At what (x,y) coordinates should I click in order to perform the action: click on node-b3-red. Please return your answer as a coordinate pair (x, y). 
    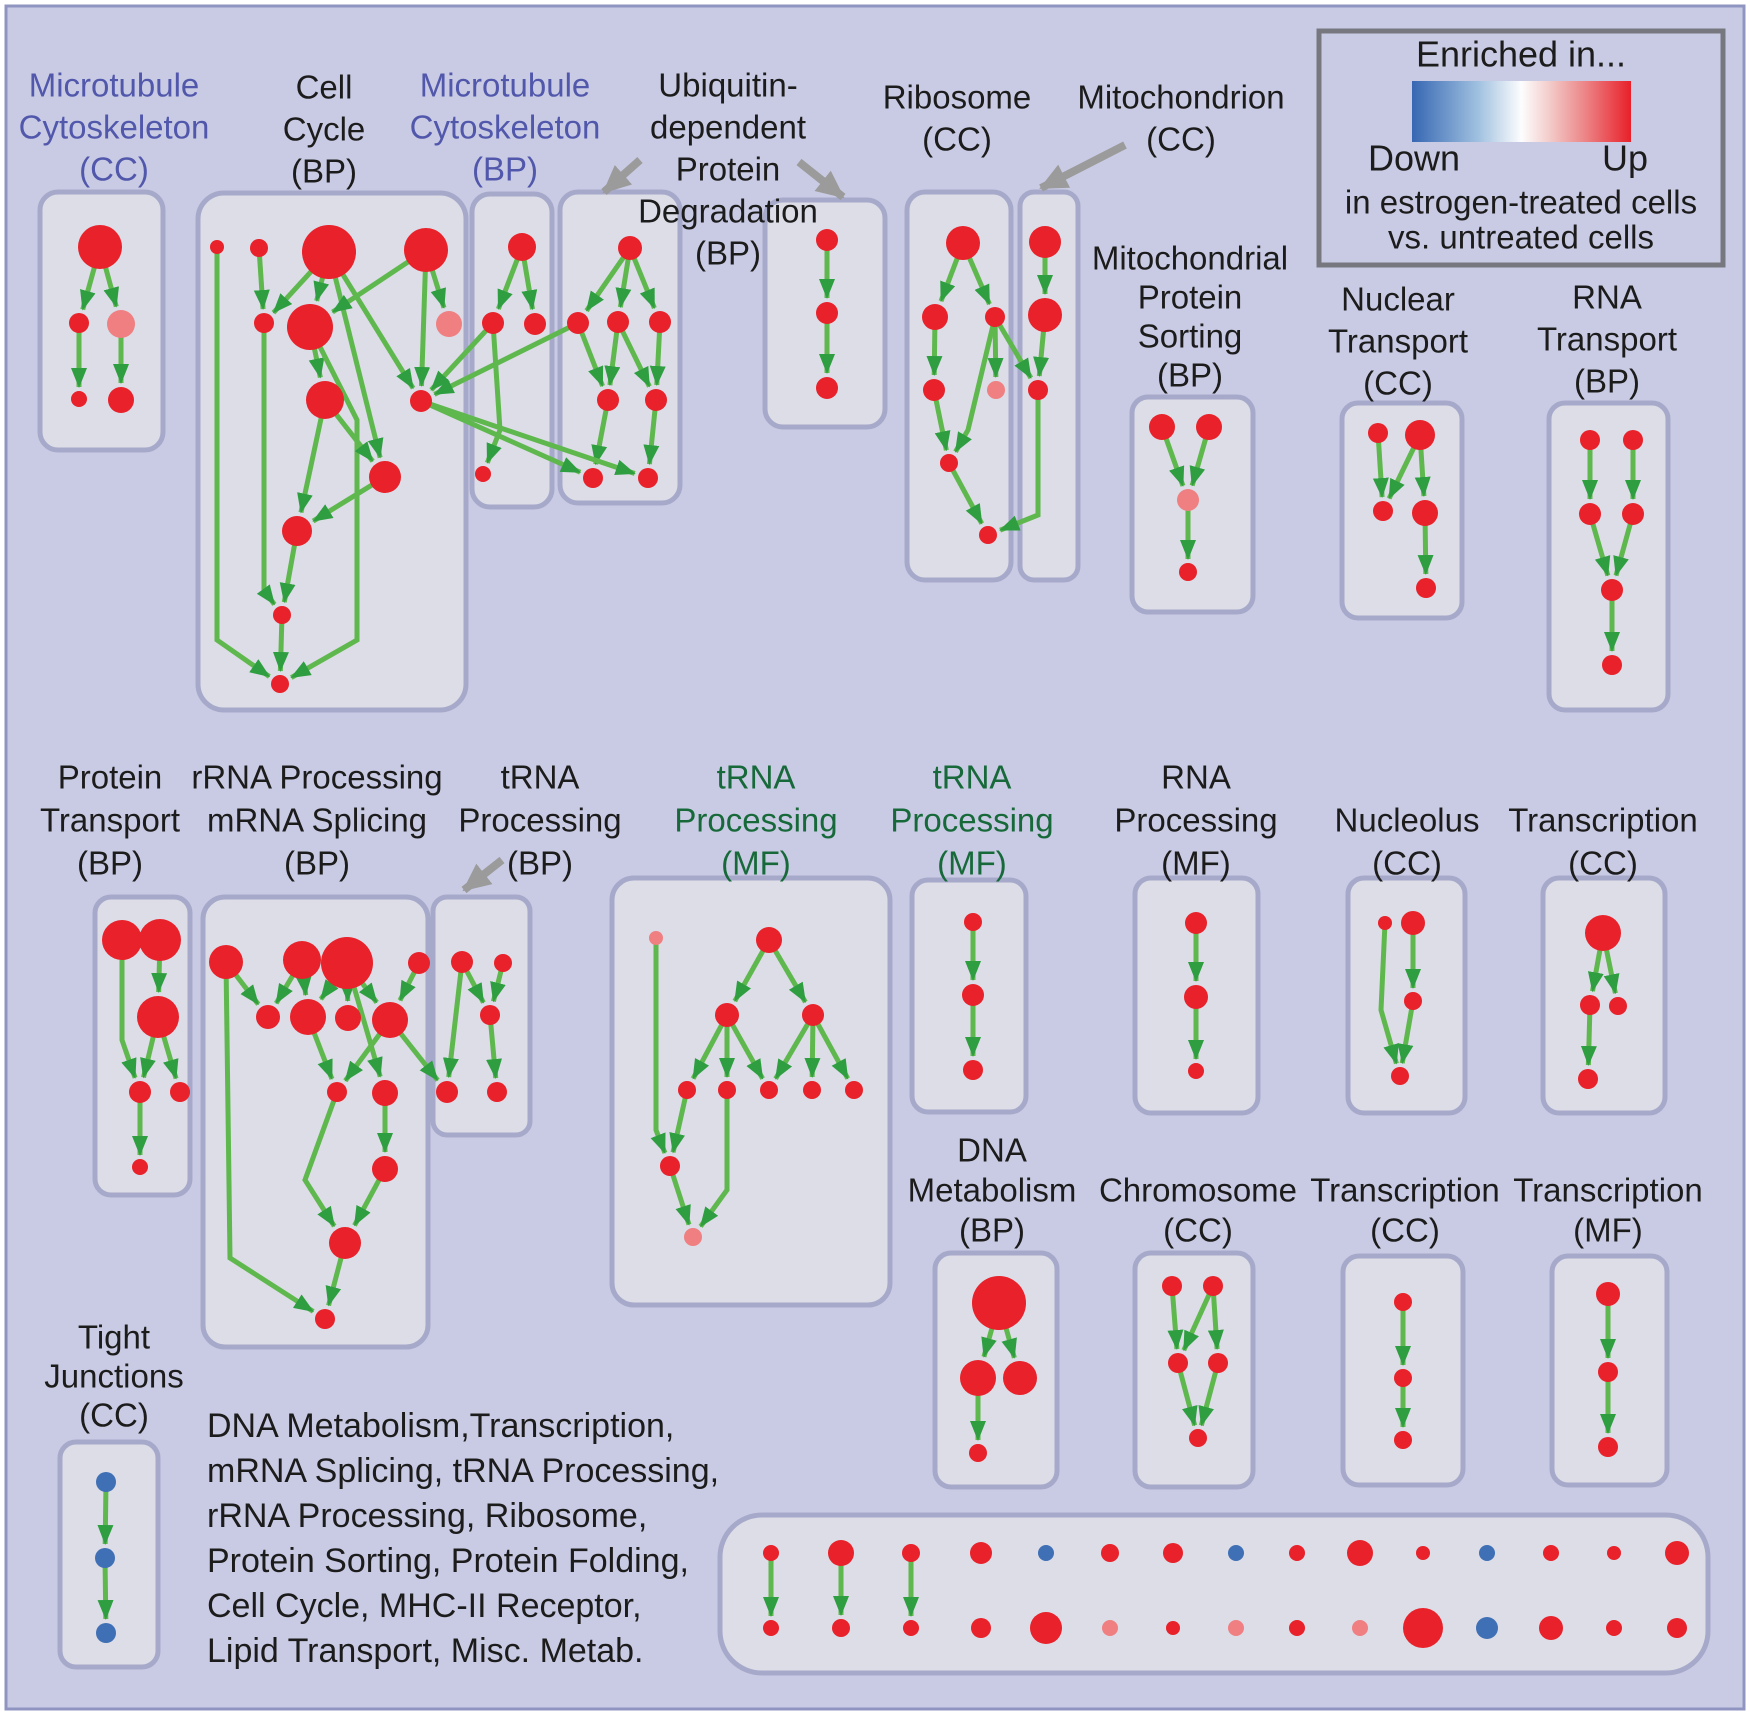
    Looking at the image, I should click on (329, 252).